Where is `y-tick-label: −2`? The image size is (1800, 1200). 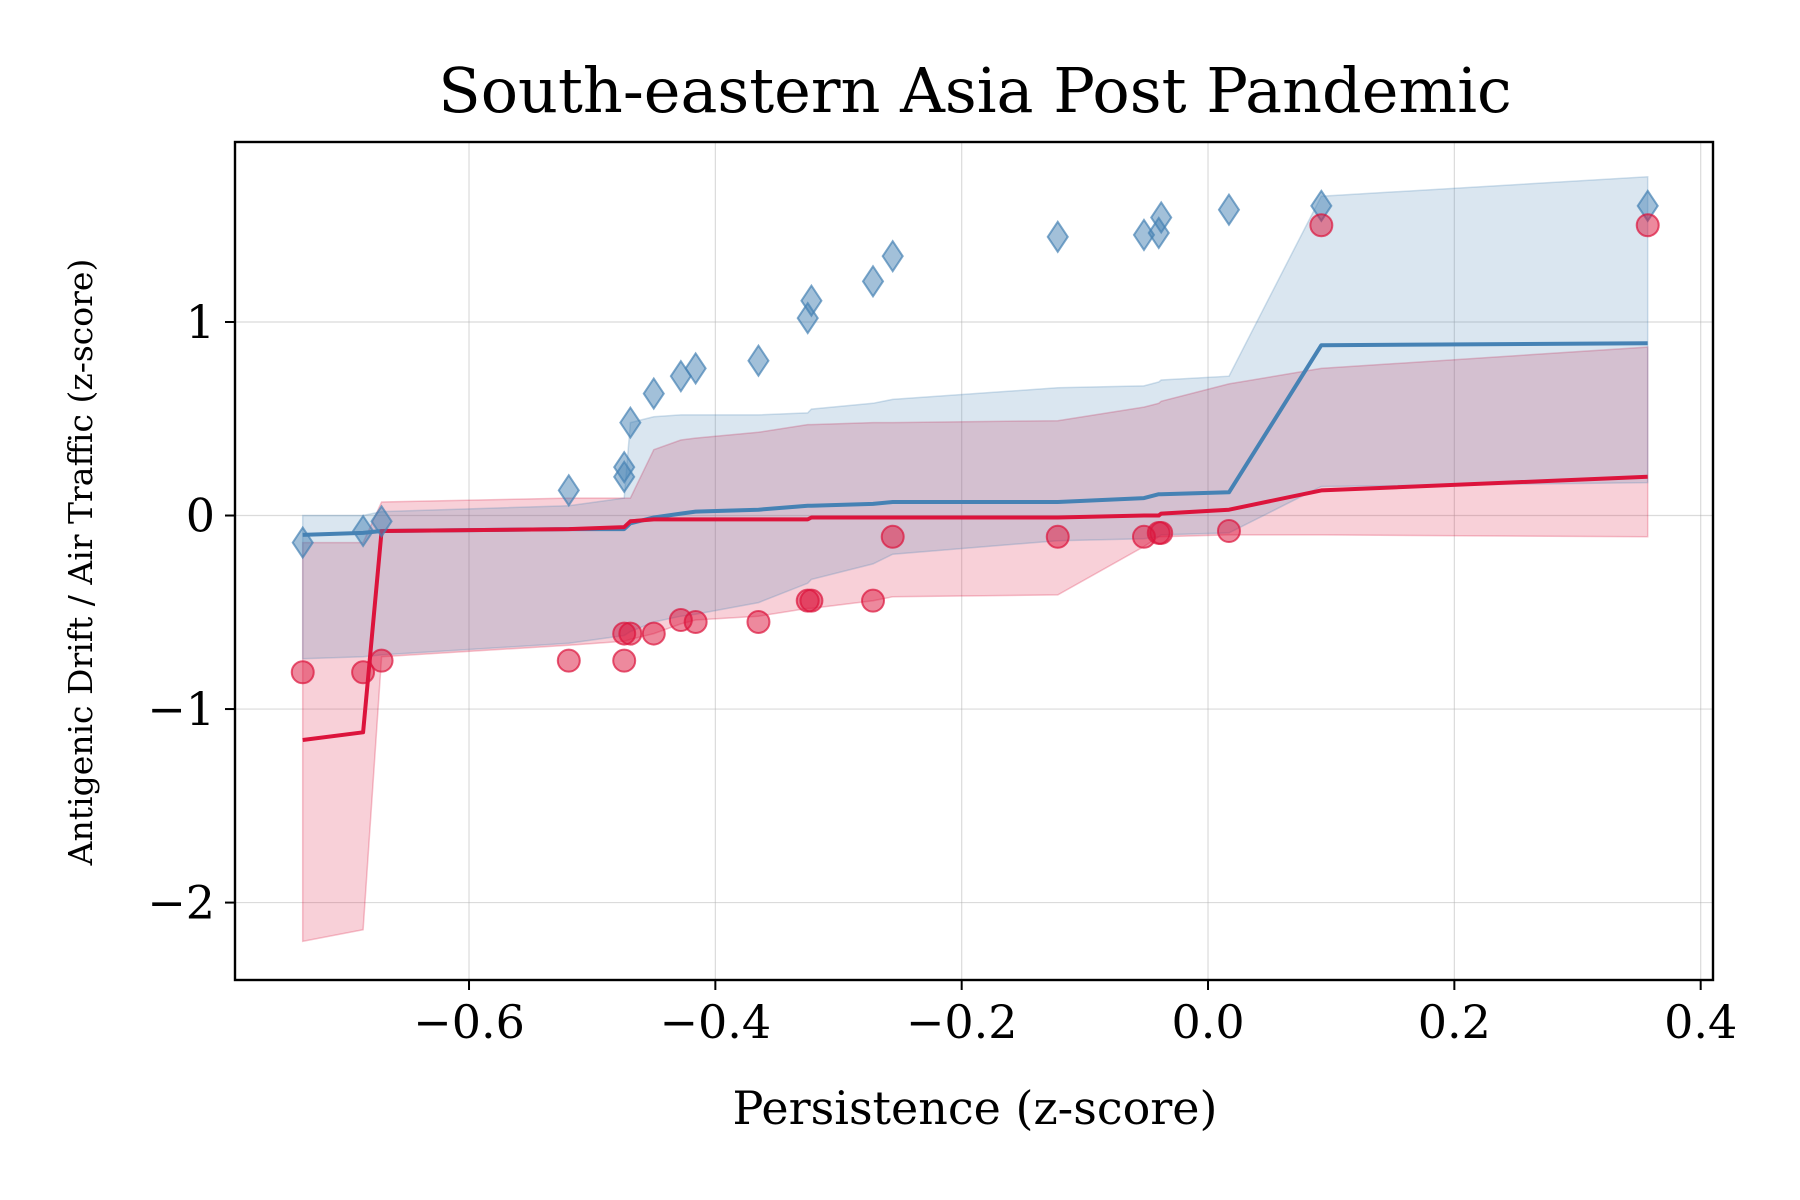
y-tick-label: −2 is located at coordinates (181, 903).